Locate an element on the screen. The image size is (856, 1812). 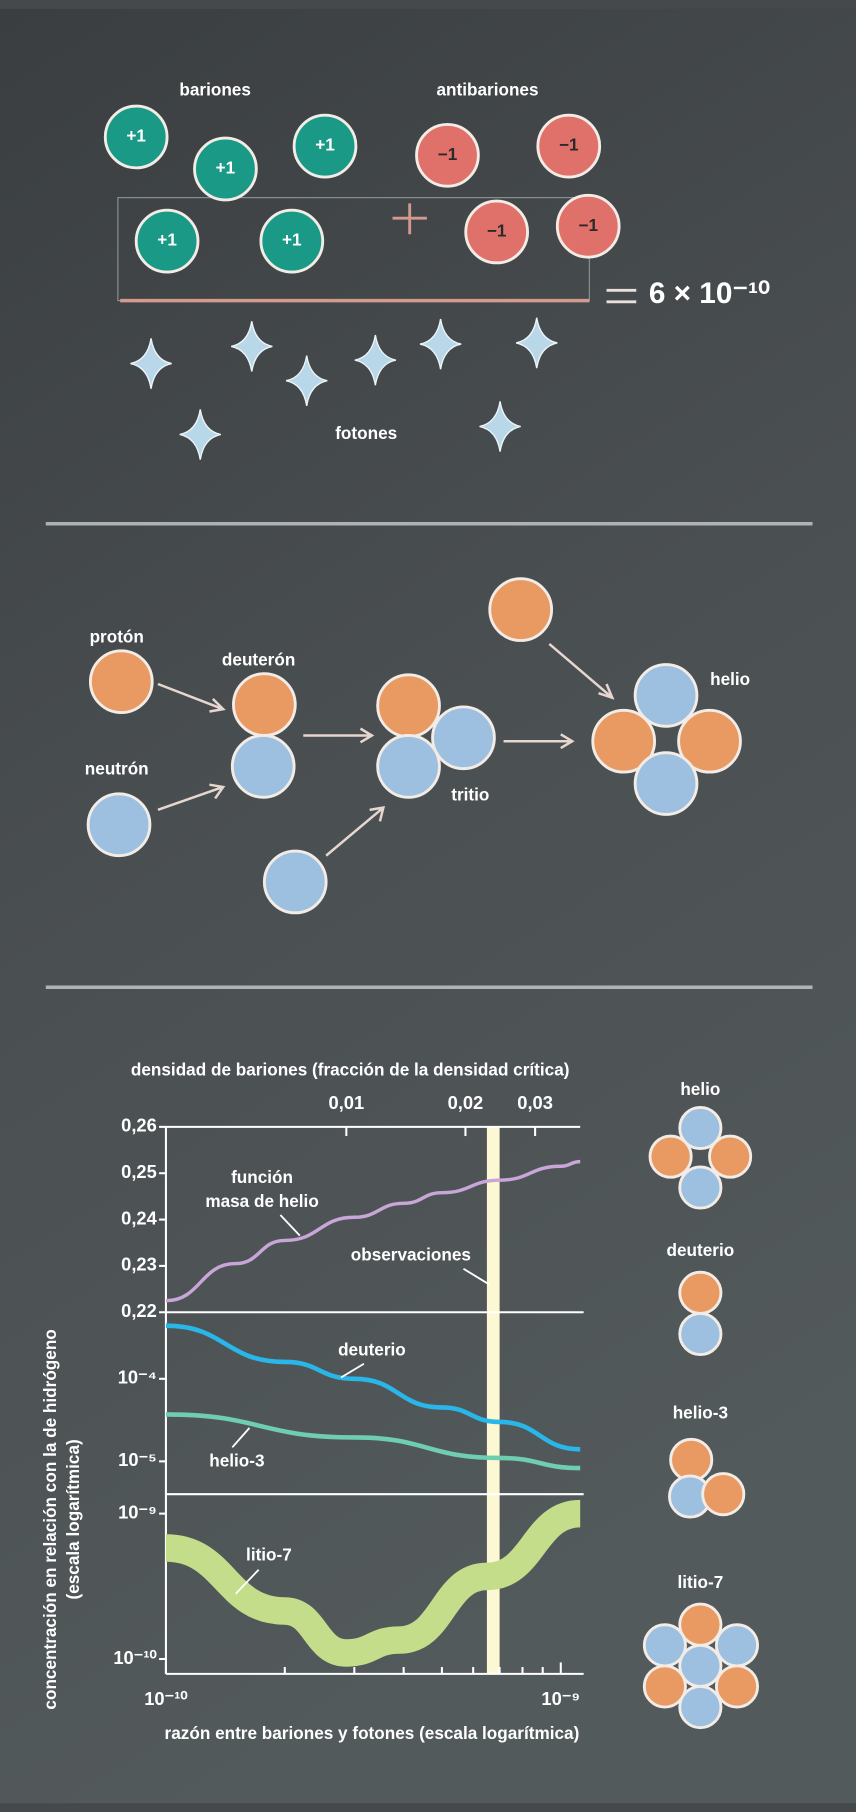
photons-label: fotones is located at coordinates (366, 433).